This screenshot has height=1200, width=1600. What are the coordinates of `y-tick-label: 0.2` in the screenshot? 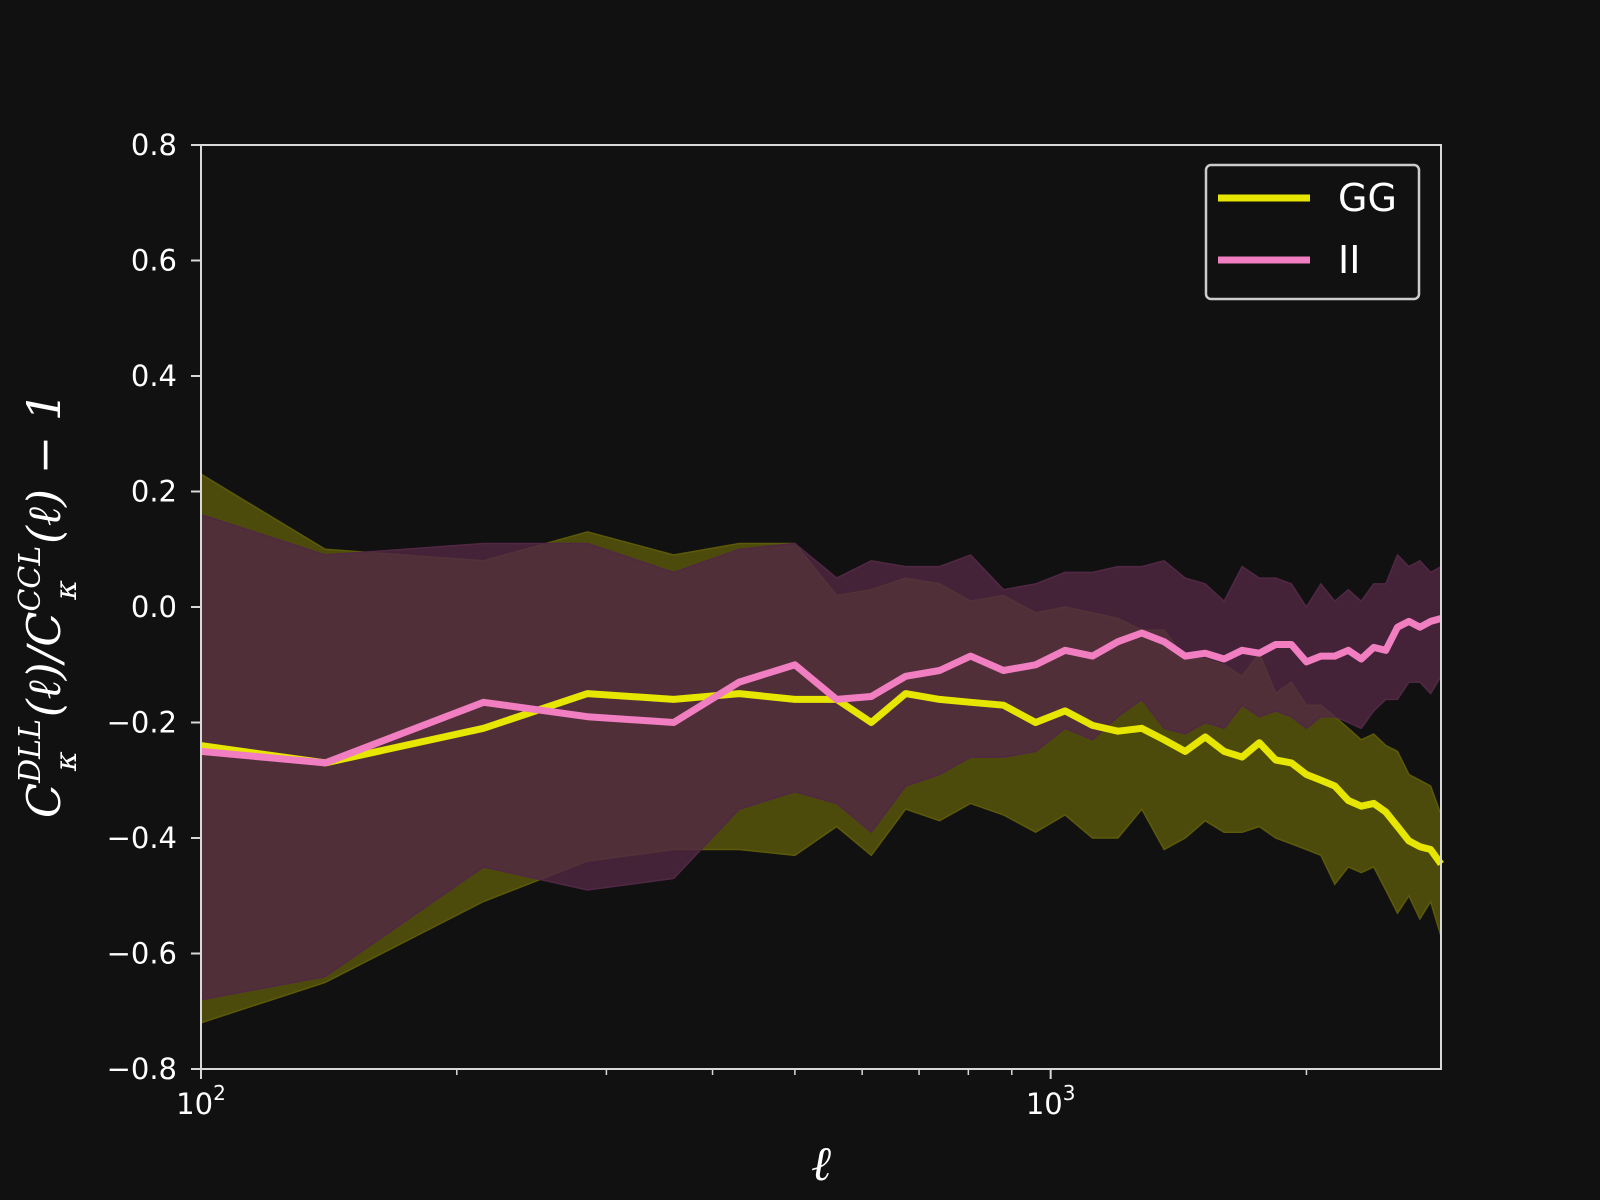 It's located at (154, 492).